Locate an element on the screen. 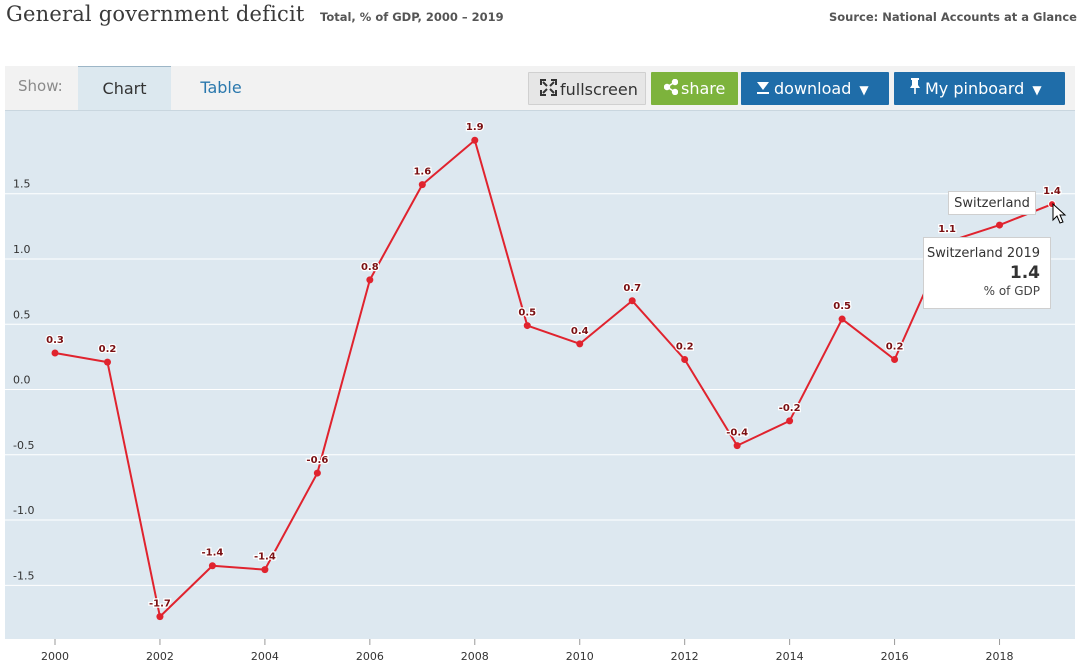 The image size is (1083, 669). x-tick-label: 2018 is located at coordinates (1000, 656).